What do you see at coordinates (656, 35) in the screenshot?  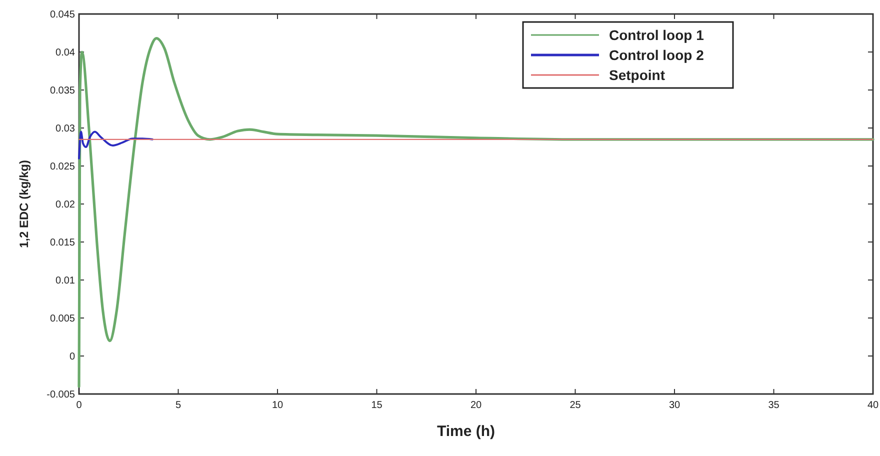 I see `legend-label: Control loop 1` at bounding box center [656, 35].